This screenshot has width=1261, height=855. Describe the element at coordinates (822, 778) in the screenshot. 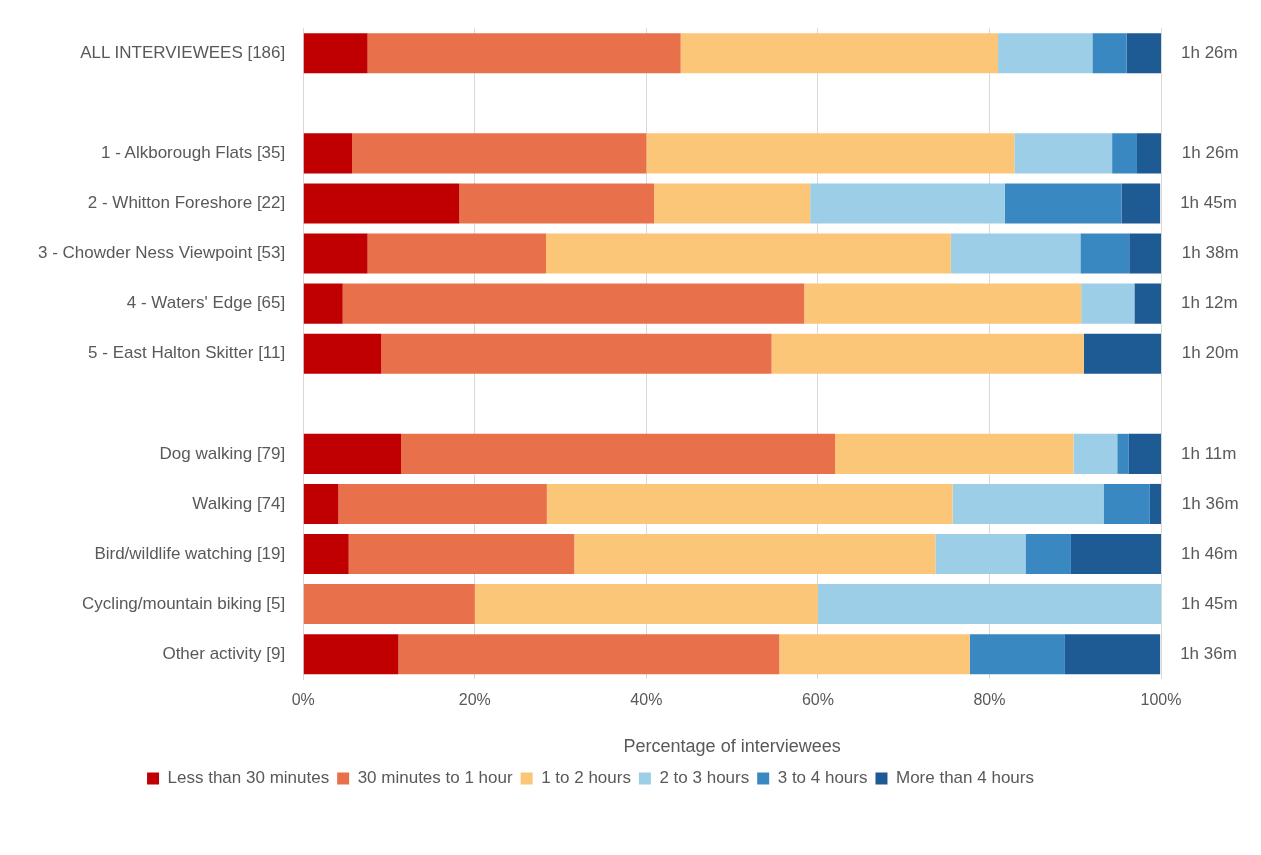

I see `legend-label: 3 to 4 hours` at that location.